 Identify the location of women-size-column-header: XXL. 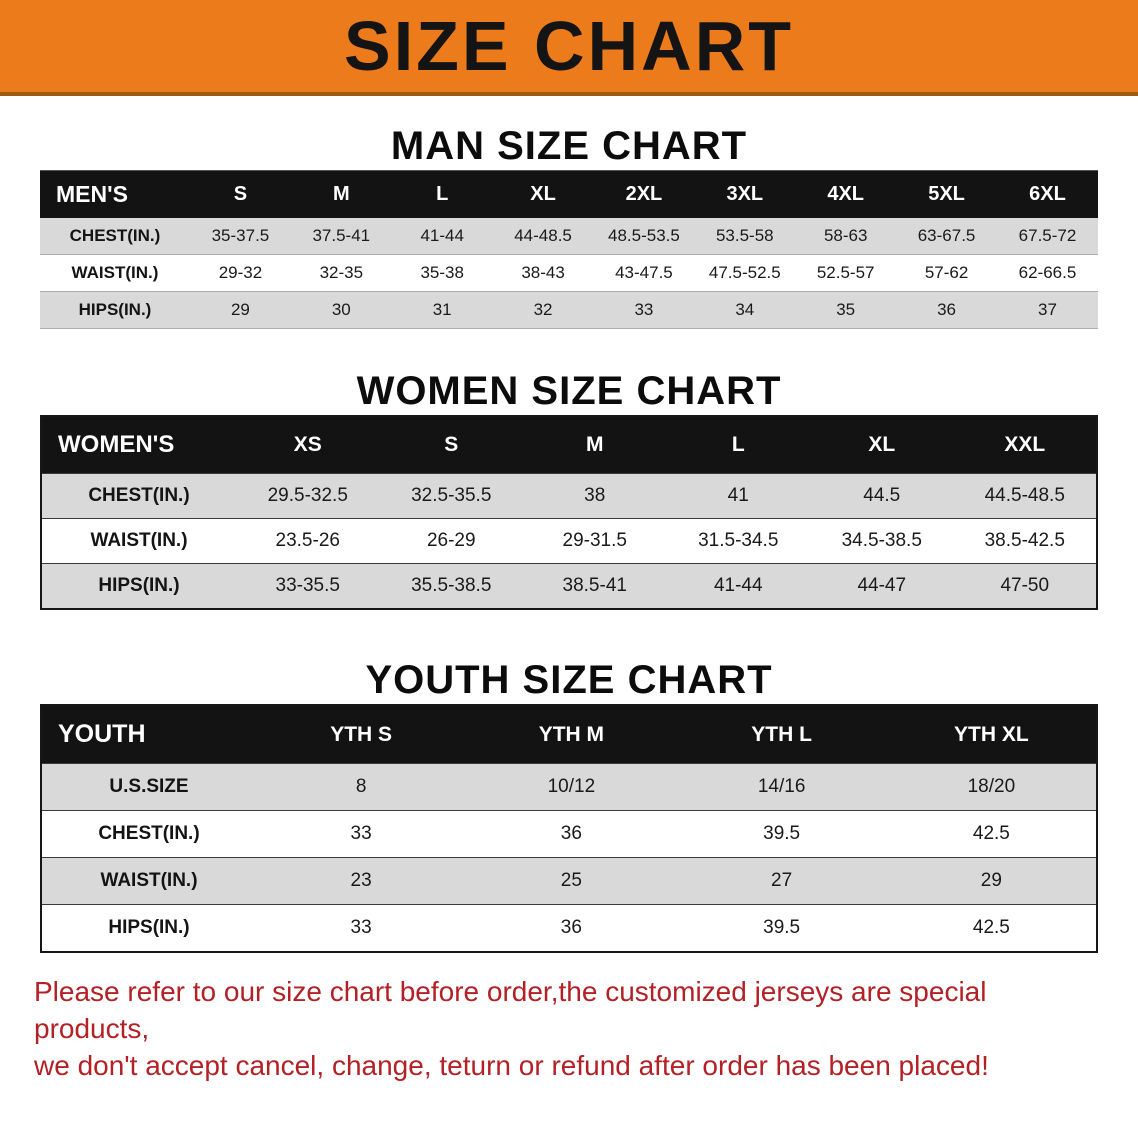
(1025, 445).